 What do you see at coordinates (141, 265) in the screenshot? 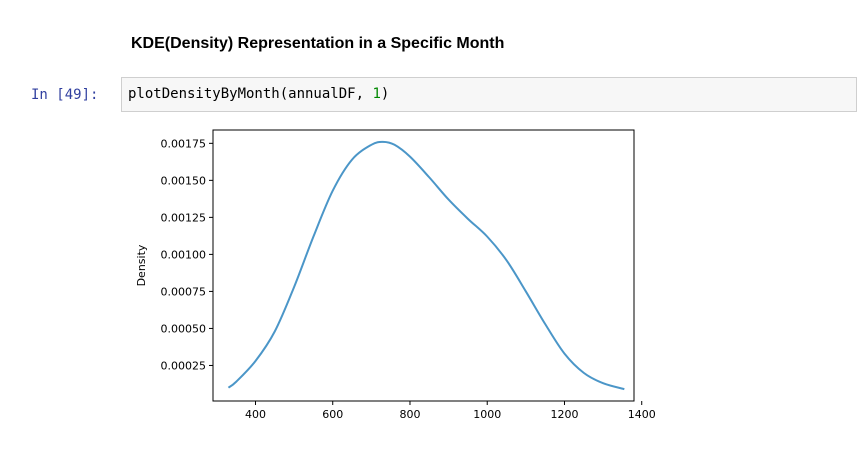
I see `y-axis-label: Density` at bounding box center [141, 265].